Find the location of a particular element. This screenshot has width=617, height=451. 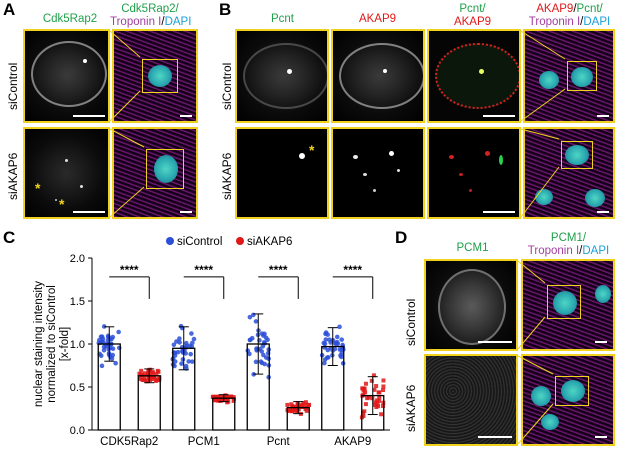

y-tick-label: 1.0 is located at coordinates (77, 345).